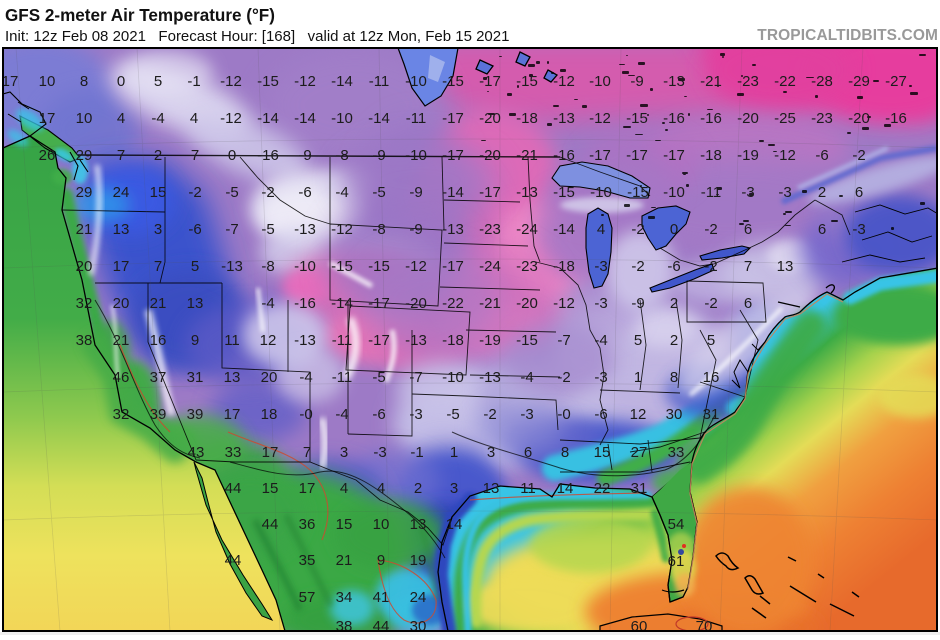 The width and height of the screenshot is (940, 640). Describe the element at coordinates (859, 118) in the screenshot. I see `svg-text: -20` at that location.